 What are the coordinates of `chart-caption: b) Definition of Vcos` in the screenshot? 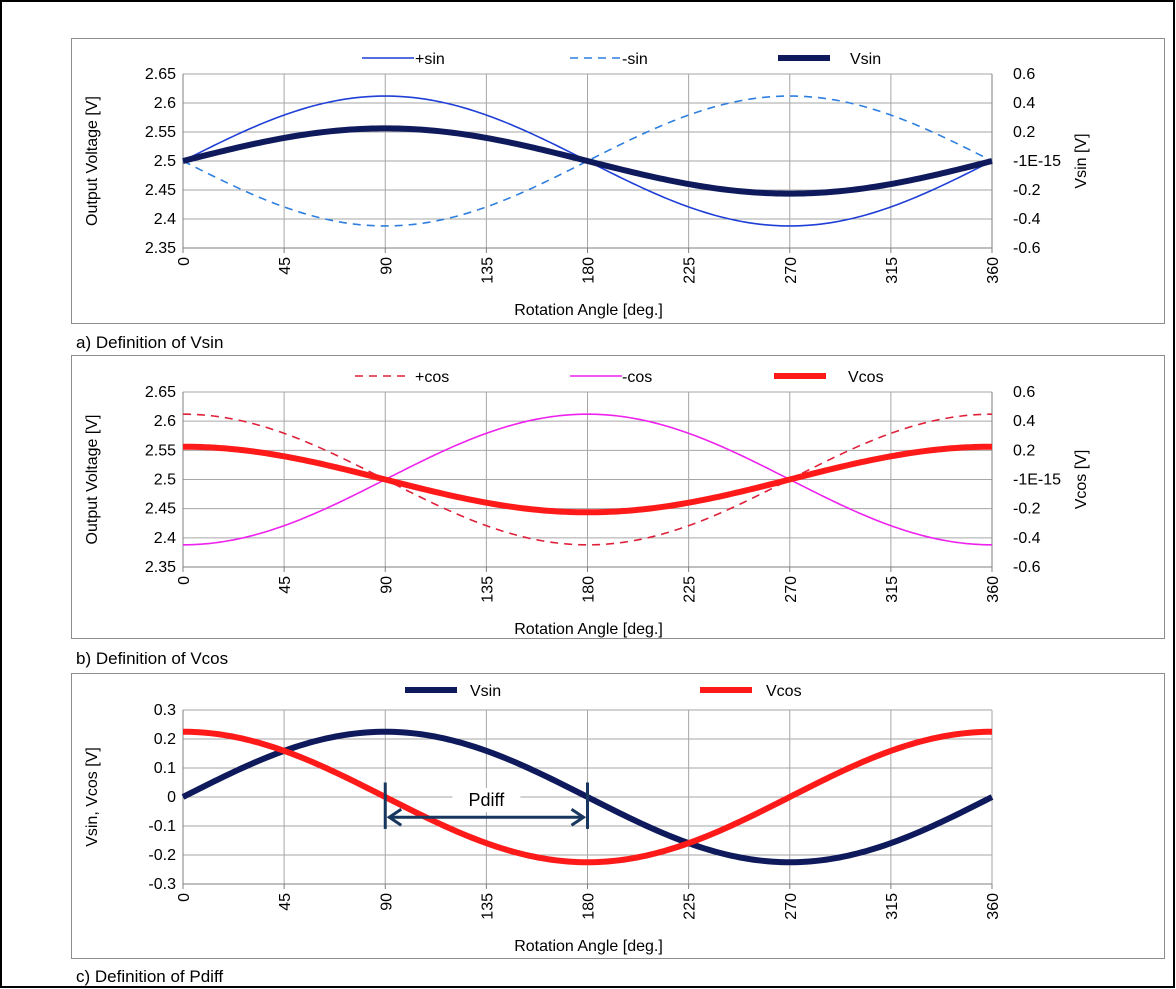 It's located at (152, 658).